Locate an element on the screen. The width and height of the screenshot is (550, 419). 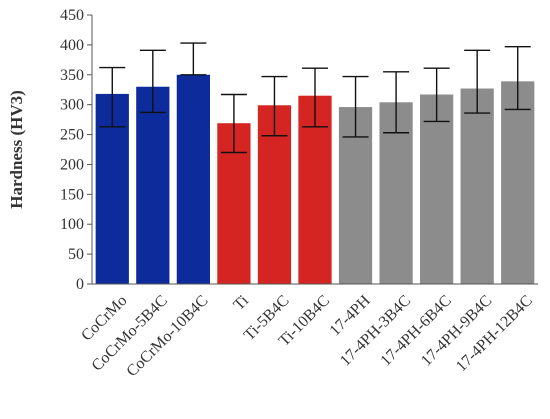
y-tick-label: 300 is located at coordinates (72, 105).